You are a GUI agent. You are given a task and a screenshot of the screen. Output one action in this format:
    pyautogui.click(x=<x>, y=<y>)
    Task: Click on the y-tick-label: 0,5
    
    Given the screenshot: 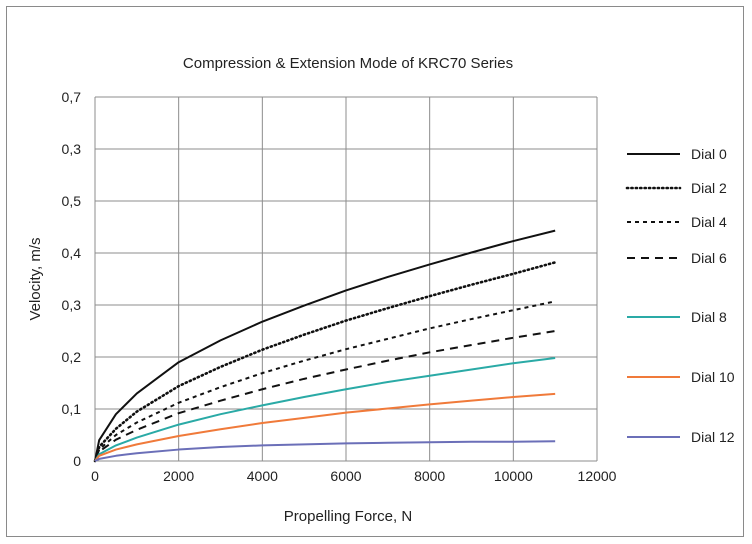 What is the action you would take?
    pyautogui.click(x=72, y=201)
    